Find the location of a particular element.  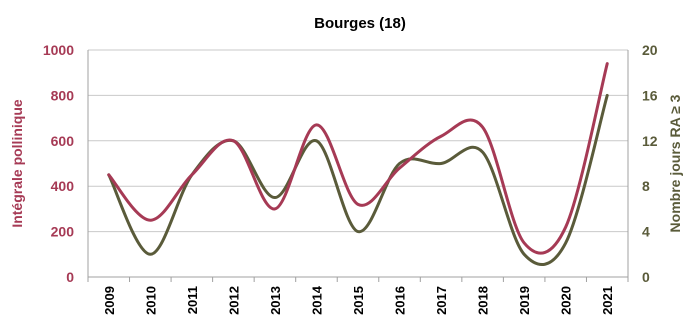

y-right-tick-label: 12 is located at coordinates (650, 141).